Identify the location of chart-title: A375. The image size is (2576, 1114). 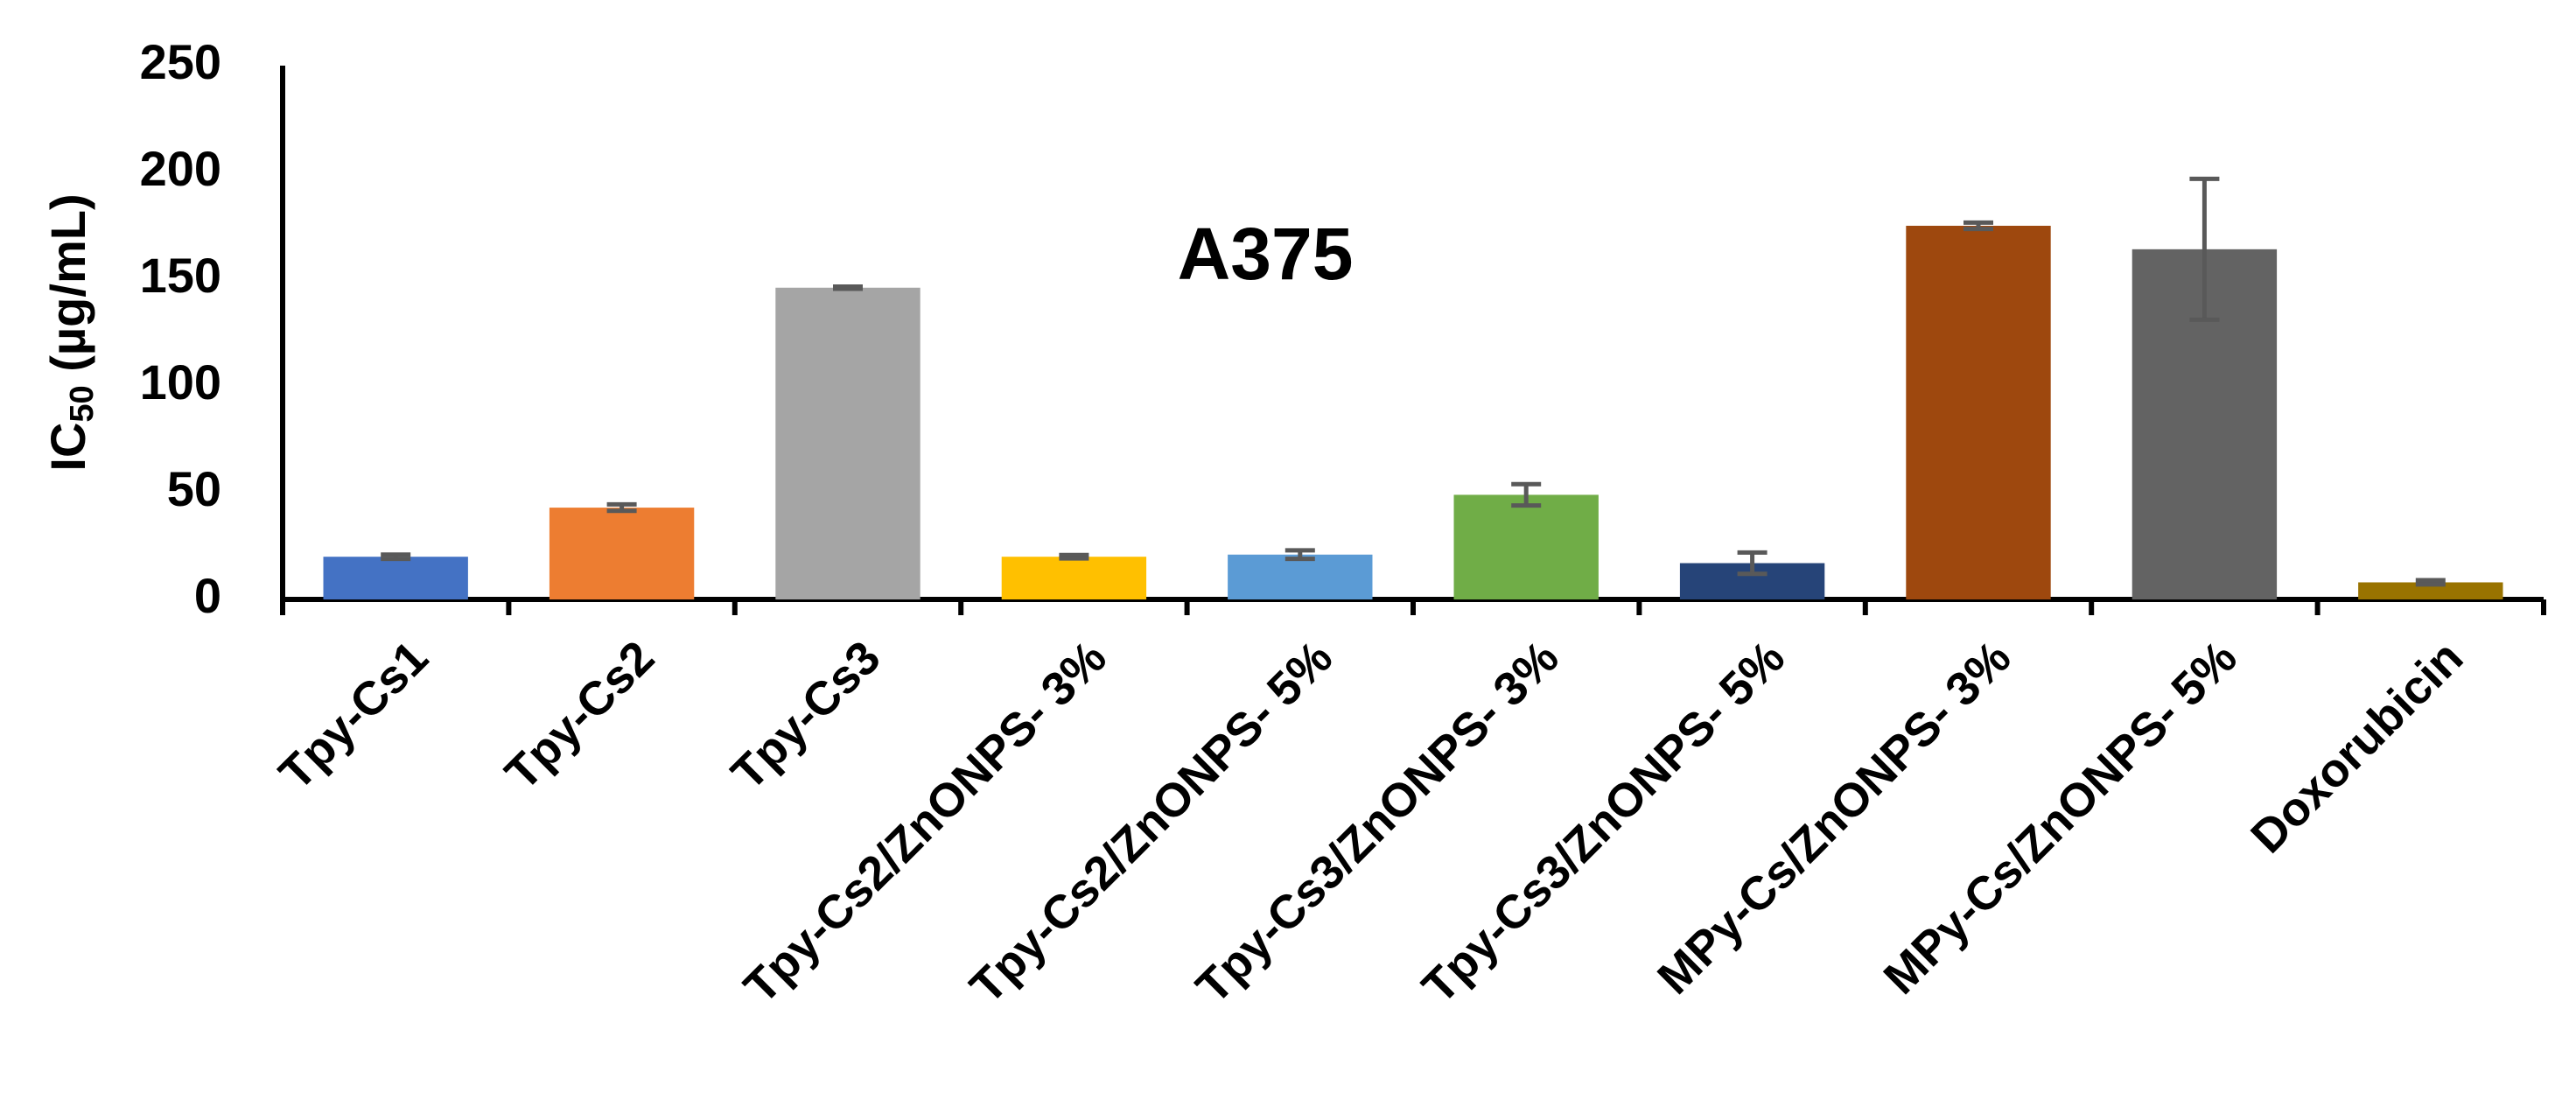
(1266, 254).